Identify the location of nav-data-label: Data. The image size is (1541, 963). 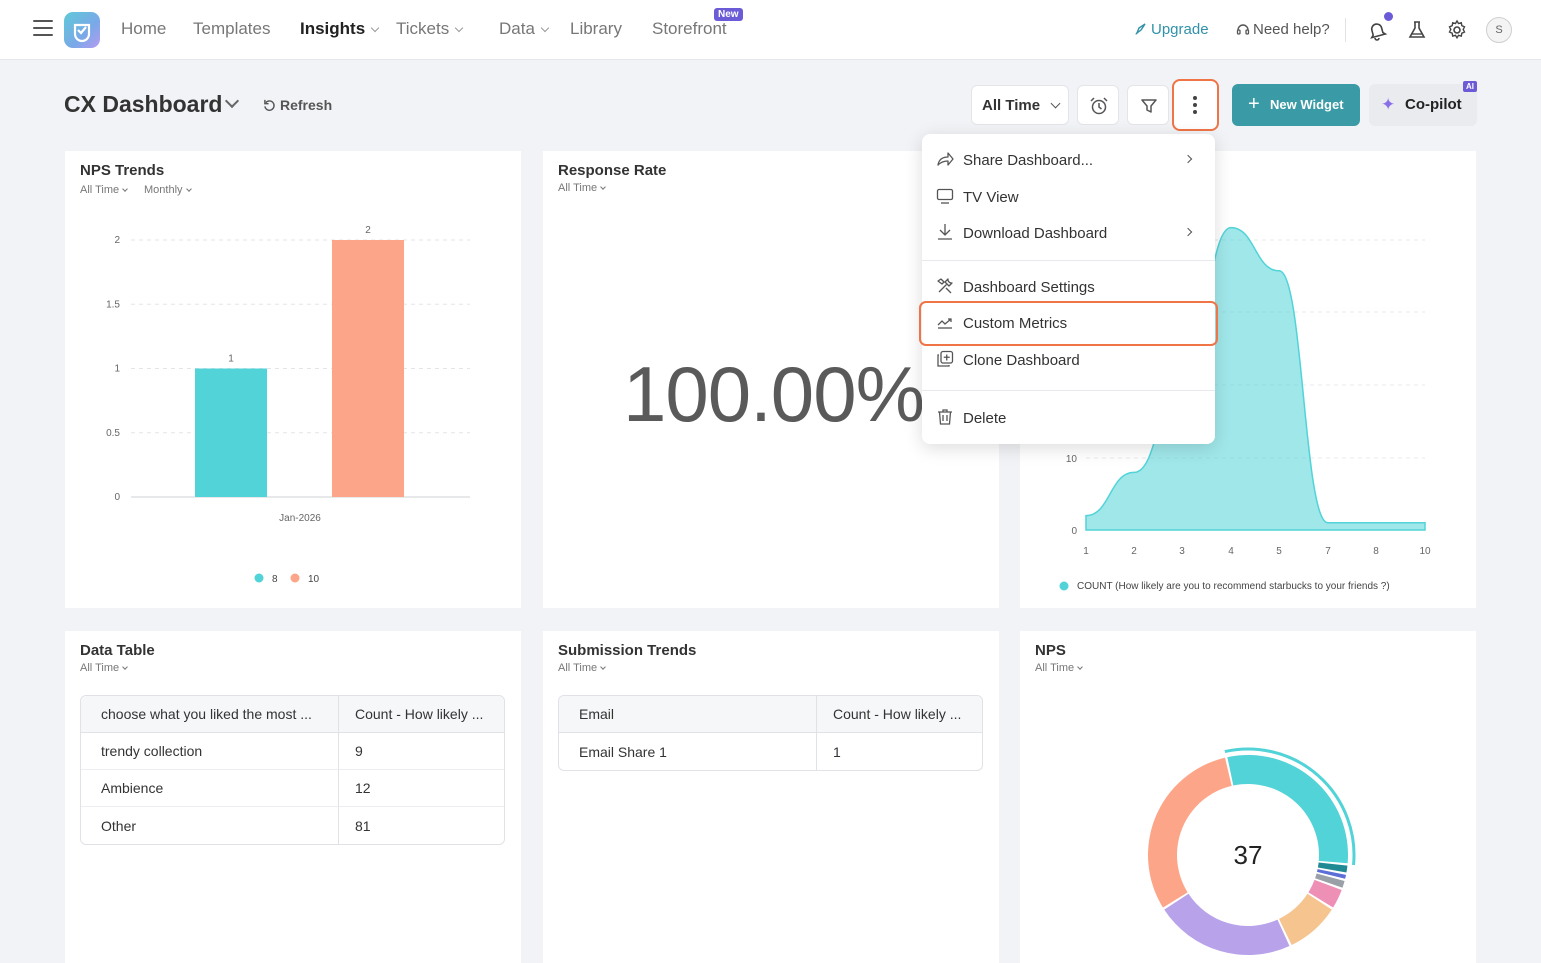
(517, 28).